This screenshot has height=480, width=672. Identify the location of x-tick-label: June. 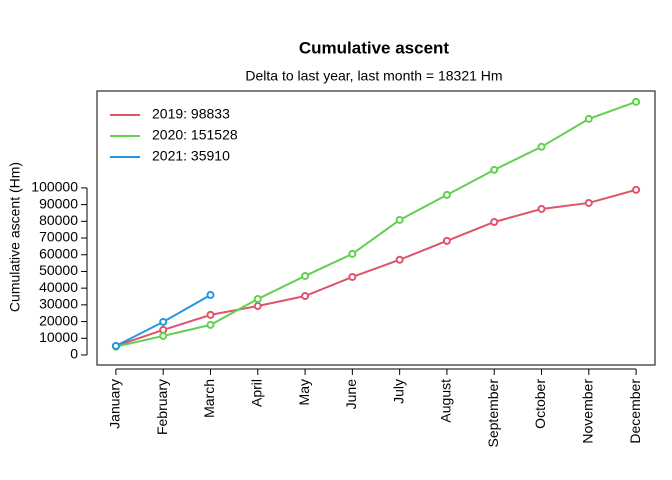
(351, 394).